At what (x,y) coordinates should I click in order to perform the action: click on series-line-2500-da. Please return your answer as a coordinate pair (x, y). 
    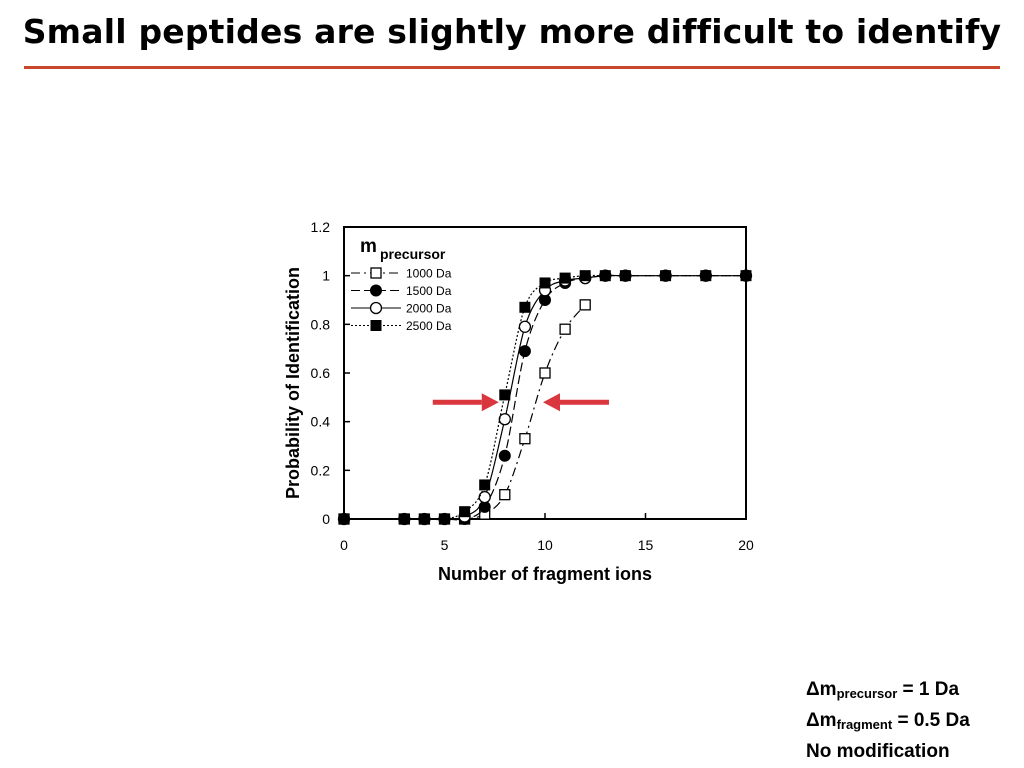
    Looking at the image, I should click on (545, 397).